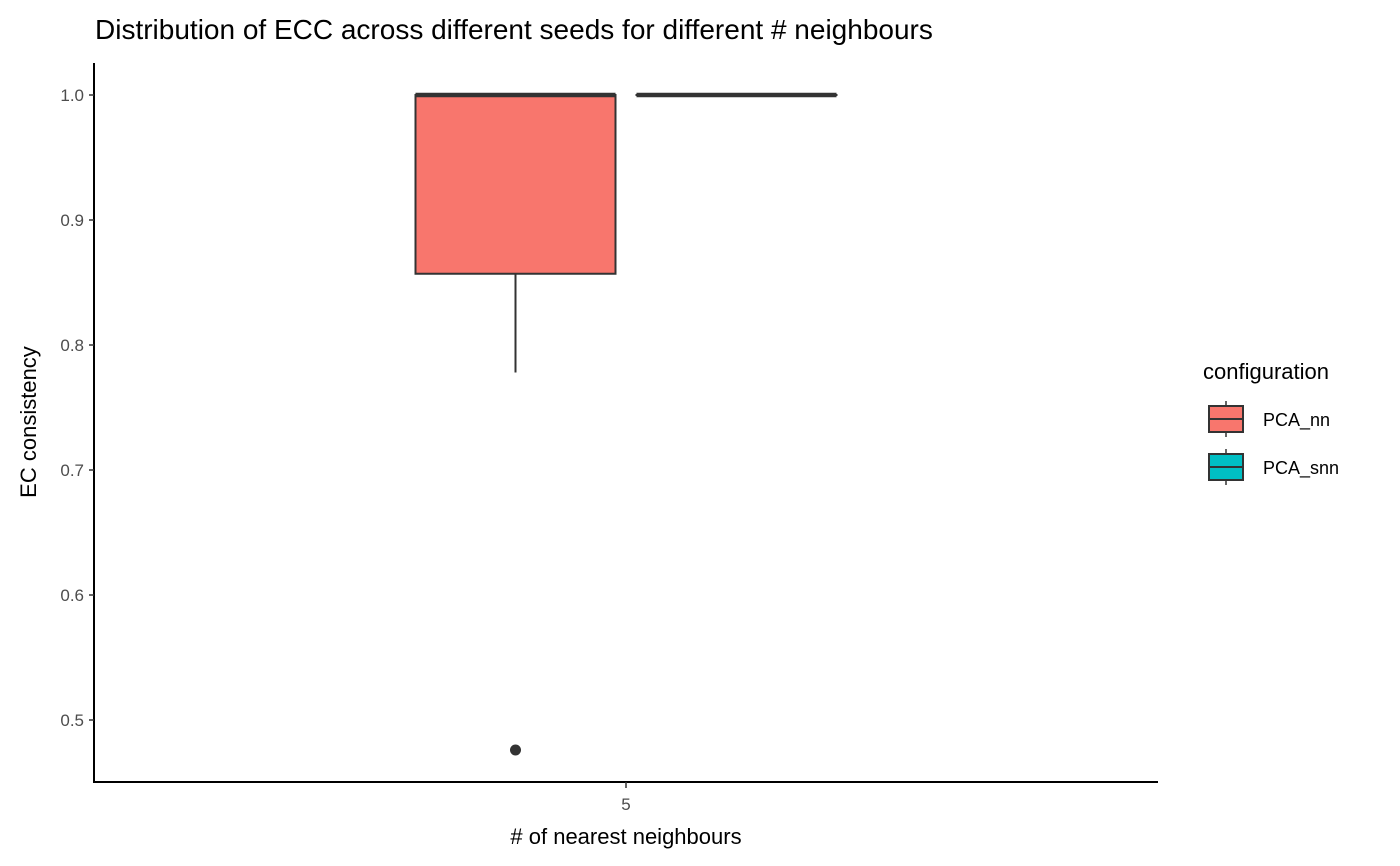 This screenshot has width=1400, height=866. What do you see at coordinates (1301, 468) in the screenshot?
I see `legend-label: PCA_snn` at bounding box center [1301, 468].